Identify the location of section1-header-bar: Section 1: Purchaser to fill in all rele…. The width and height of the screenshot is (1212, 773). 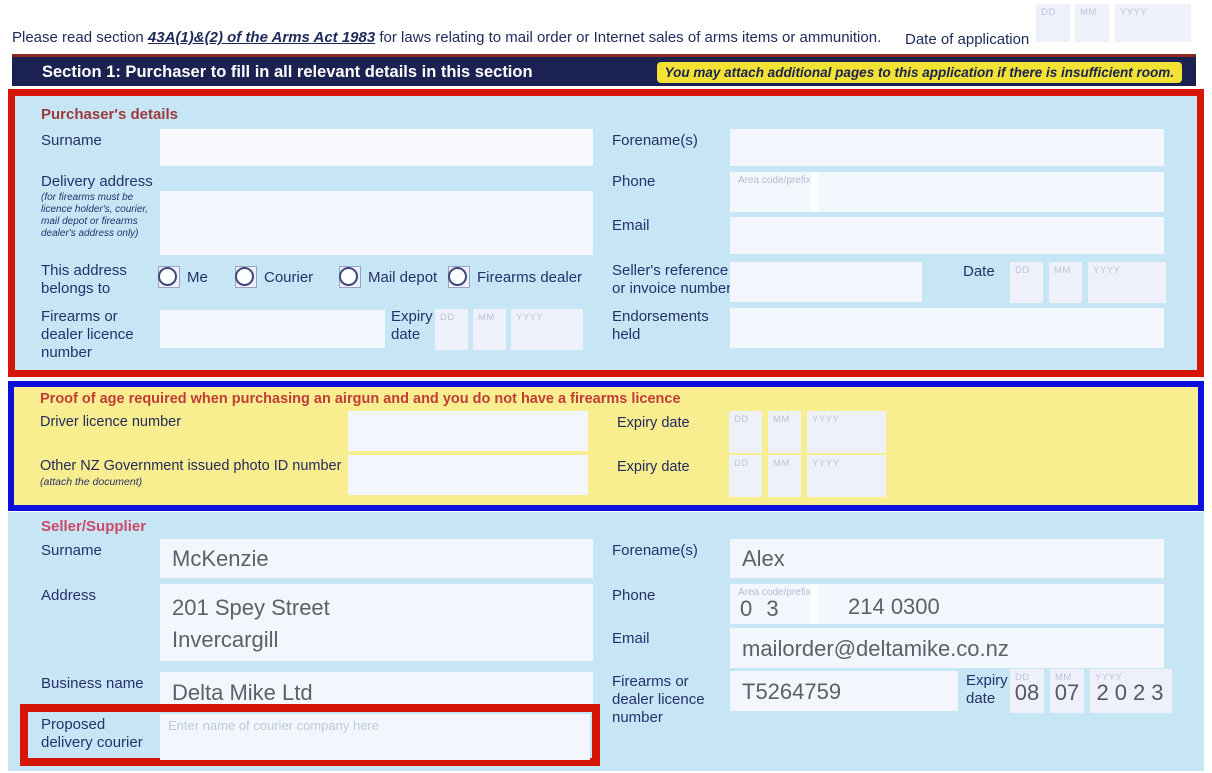
(604, 70).